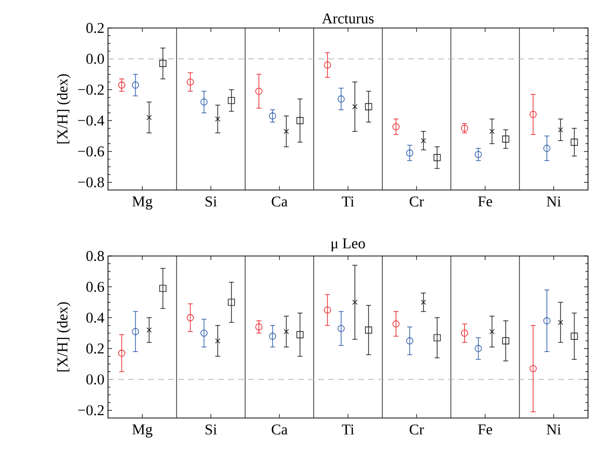 The image size is (592, 454). I want to click on y-tick-label: −0.6, so click(91, 151).